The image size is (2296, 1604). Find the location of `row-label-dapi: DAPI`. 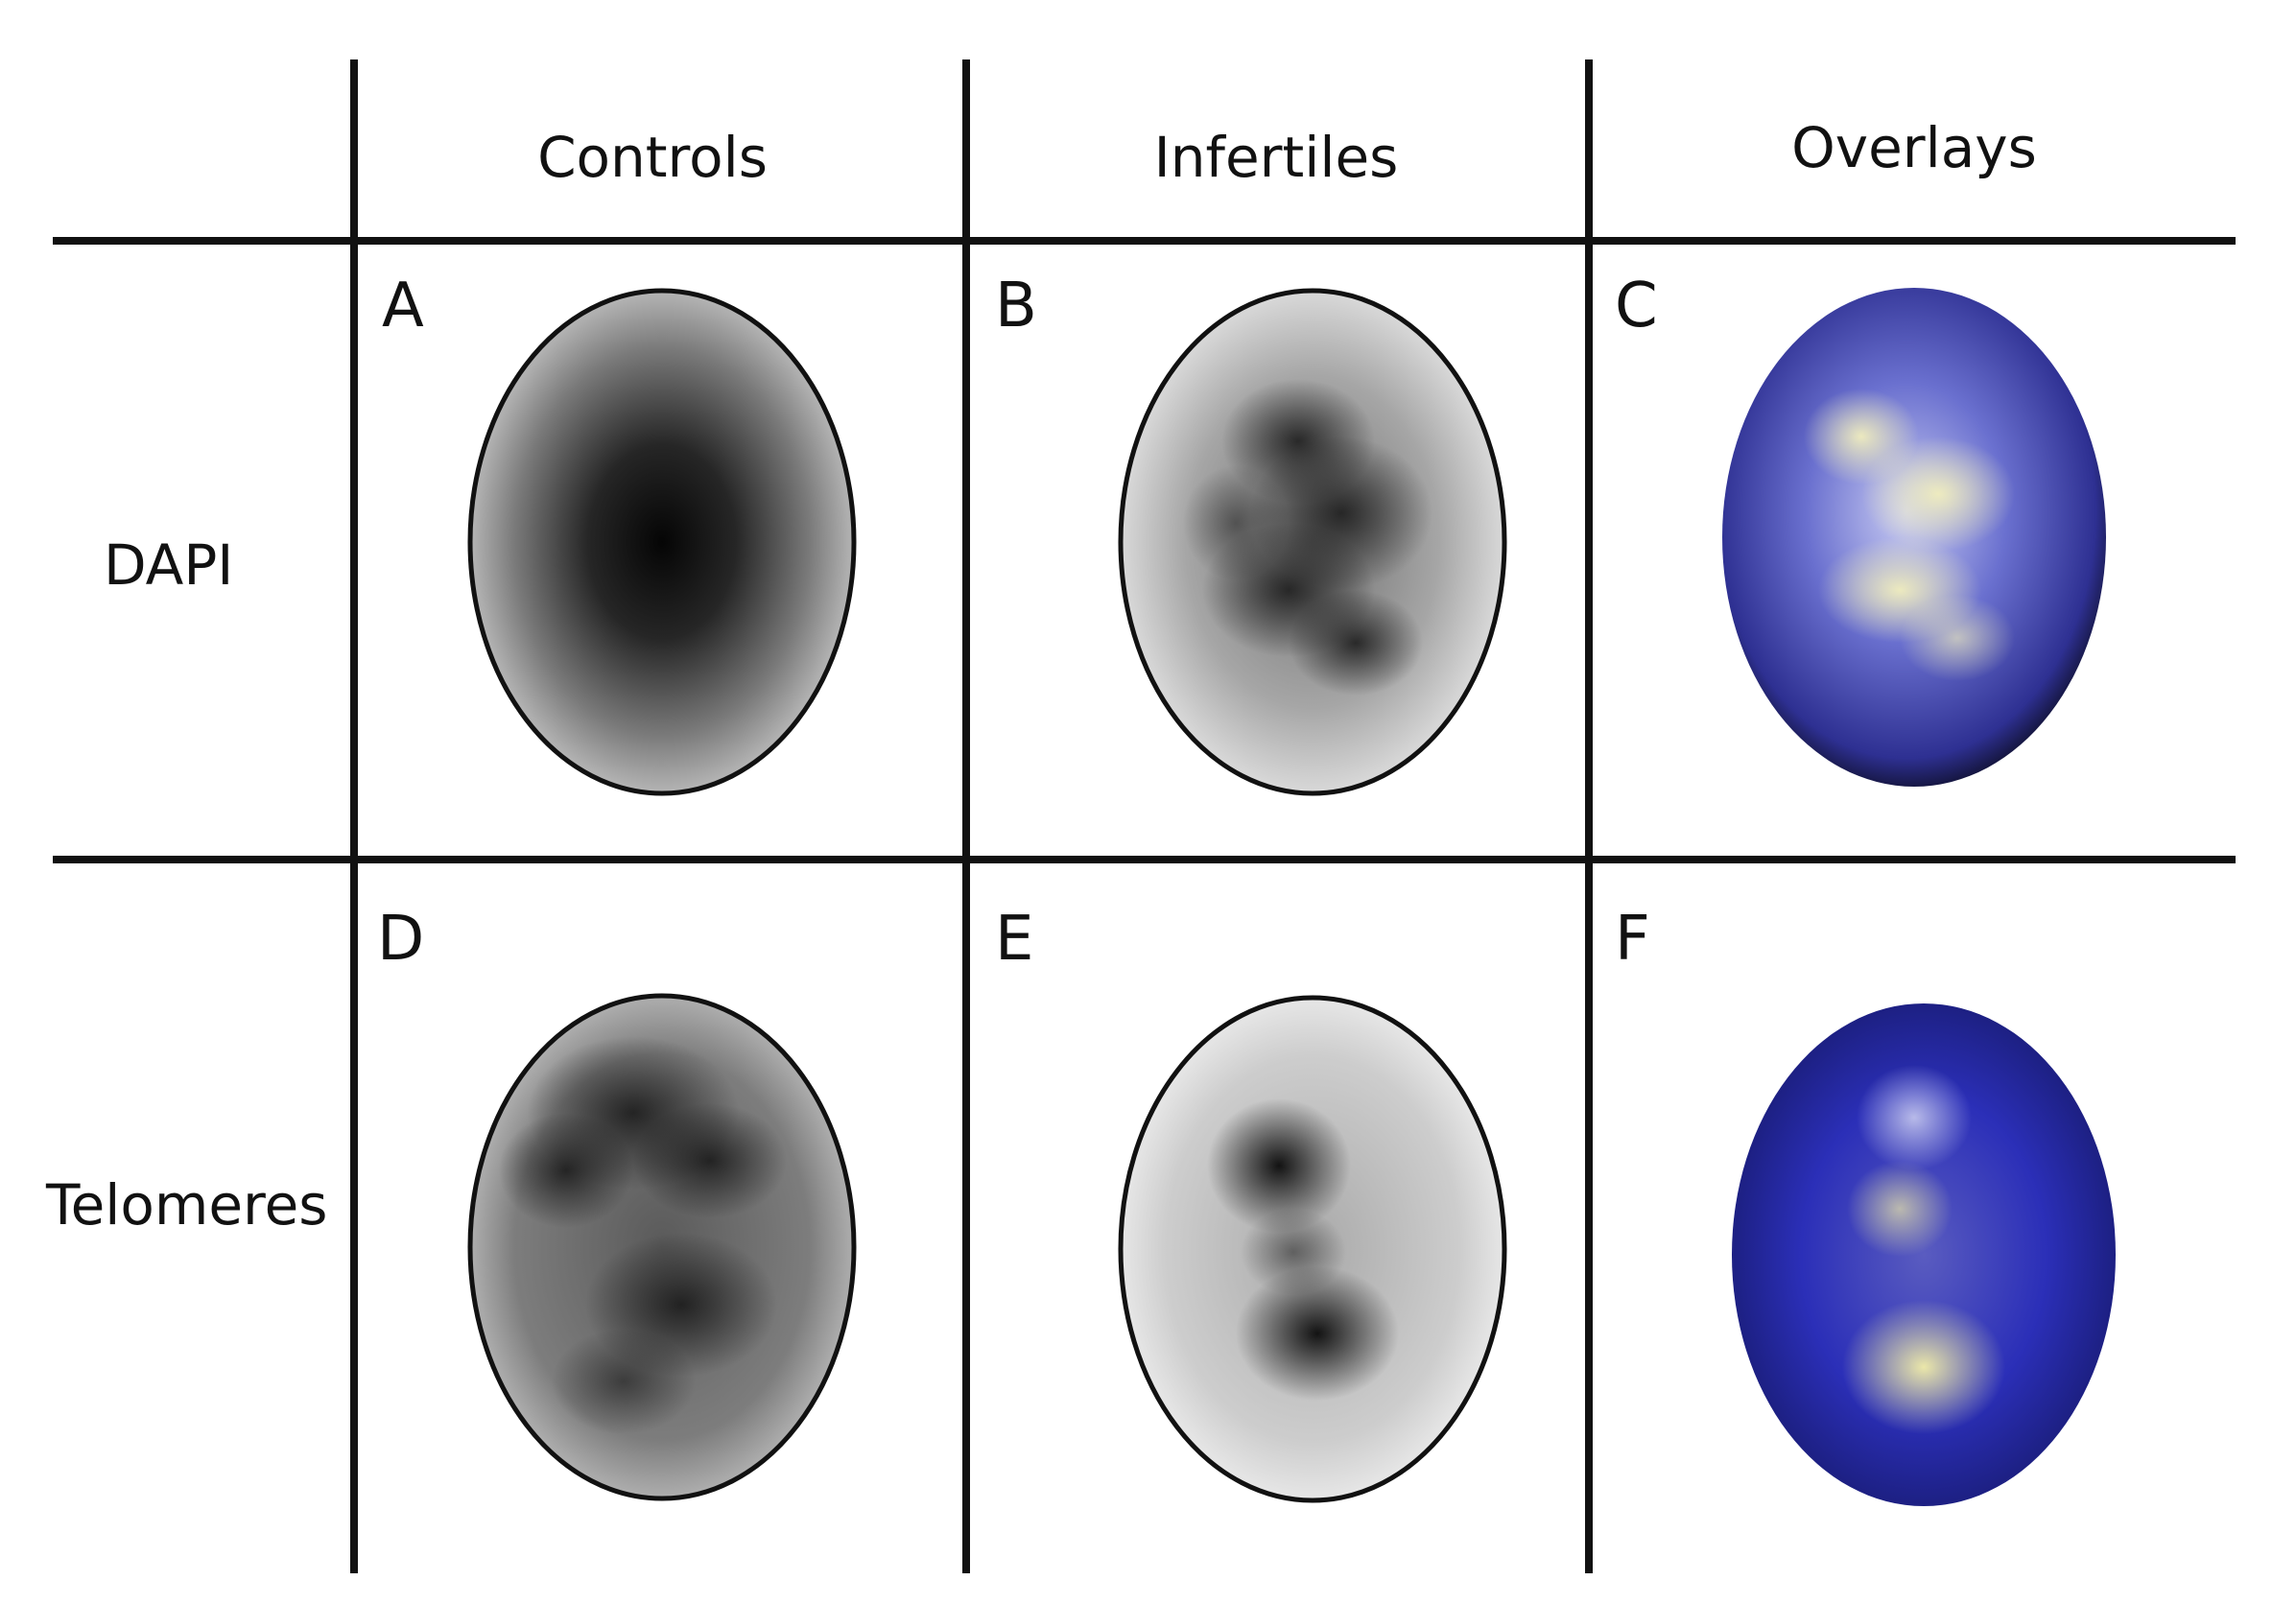

row-label-dapi: DAPI is located at coordinates (169, 565).